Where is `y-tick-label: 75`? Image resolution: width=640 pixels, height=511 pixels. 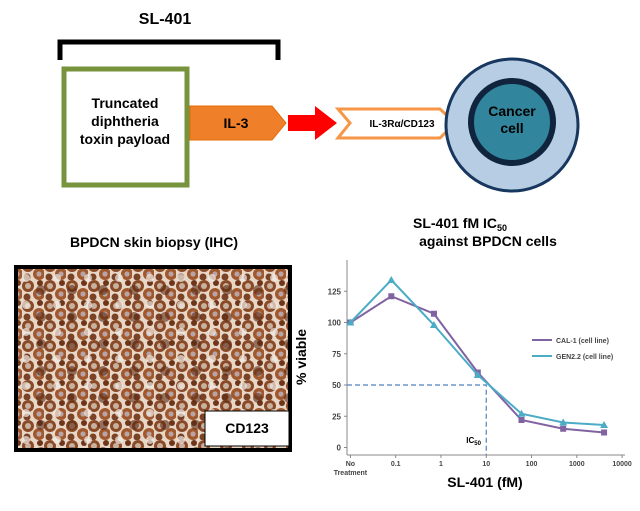 y-tick-label: 75 is located at coordinates (336, 354).